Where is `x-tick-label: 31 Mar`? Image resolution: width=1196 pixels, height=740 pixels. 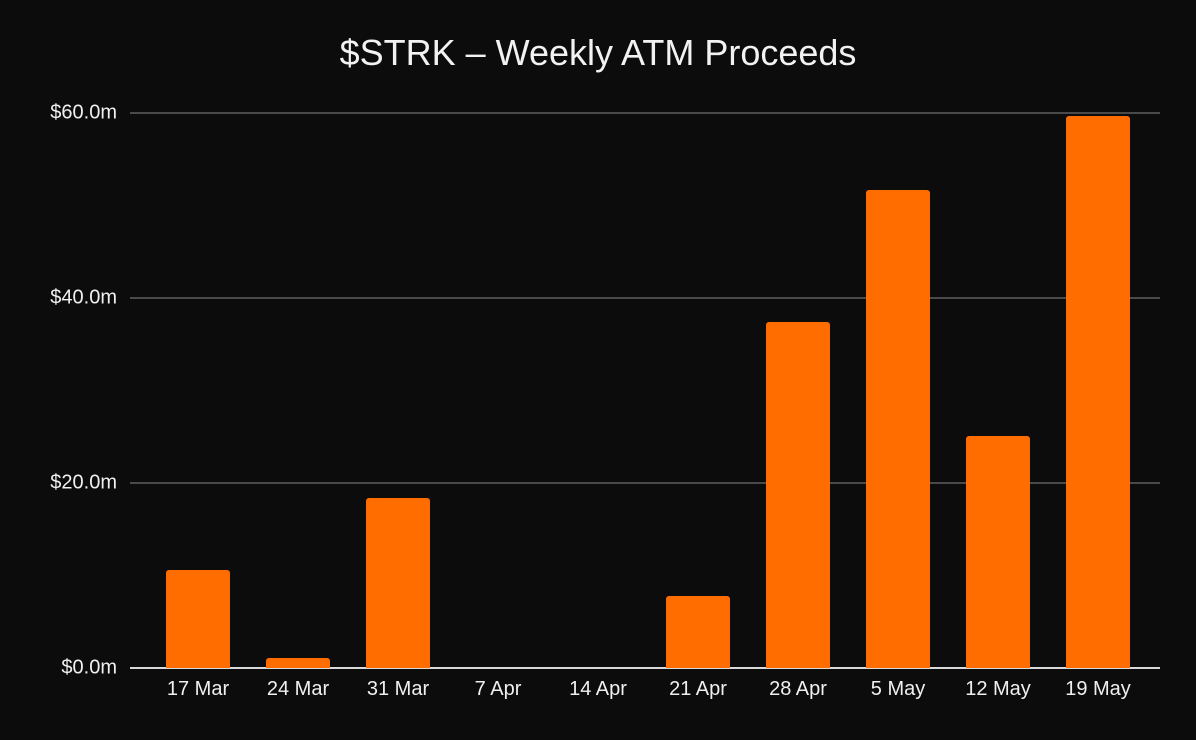
x-tick-label: 31 Mar is located at coordinates (398, 689).